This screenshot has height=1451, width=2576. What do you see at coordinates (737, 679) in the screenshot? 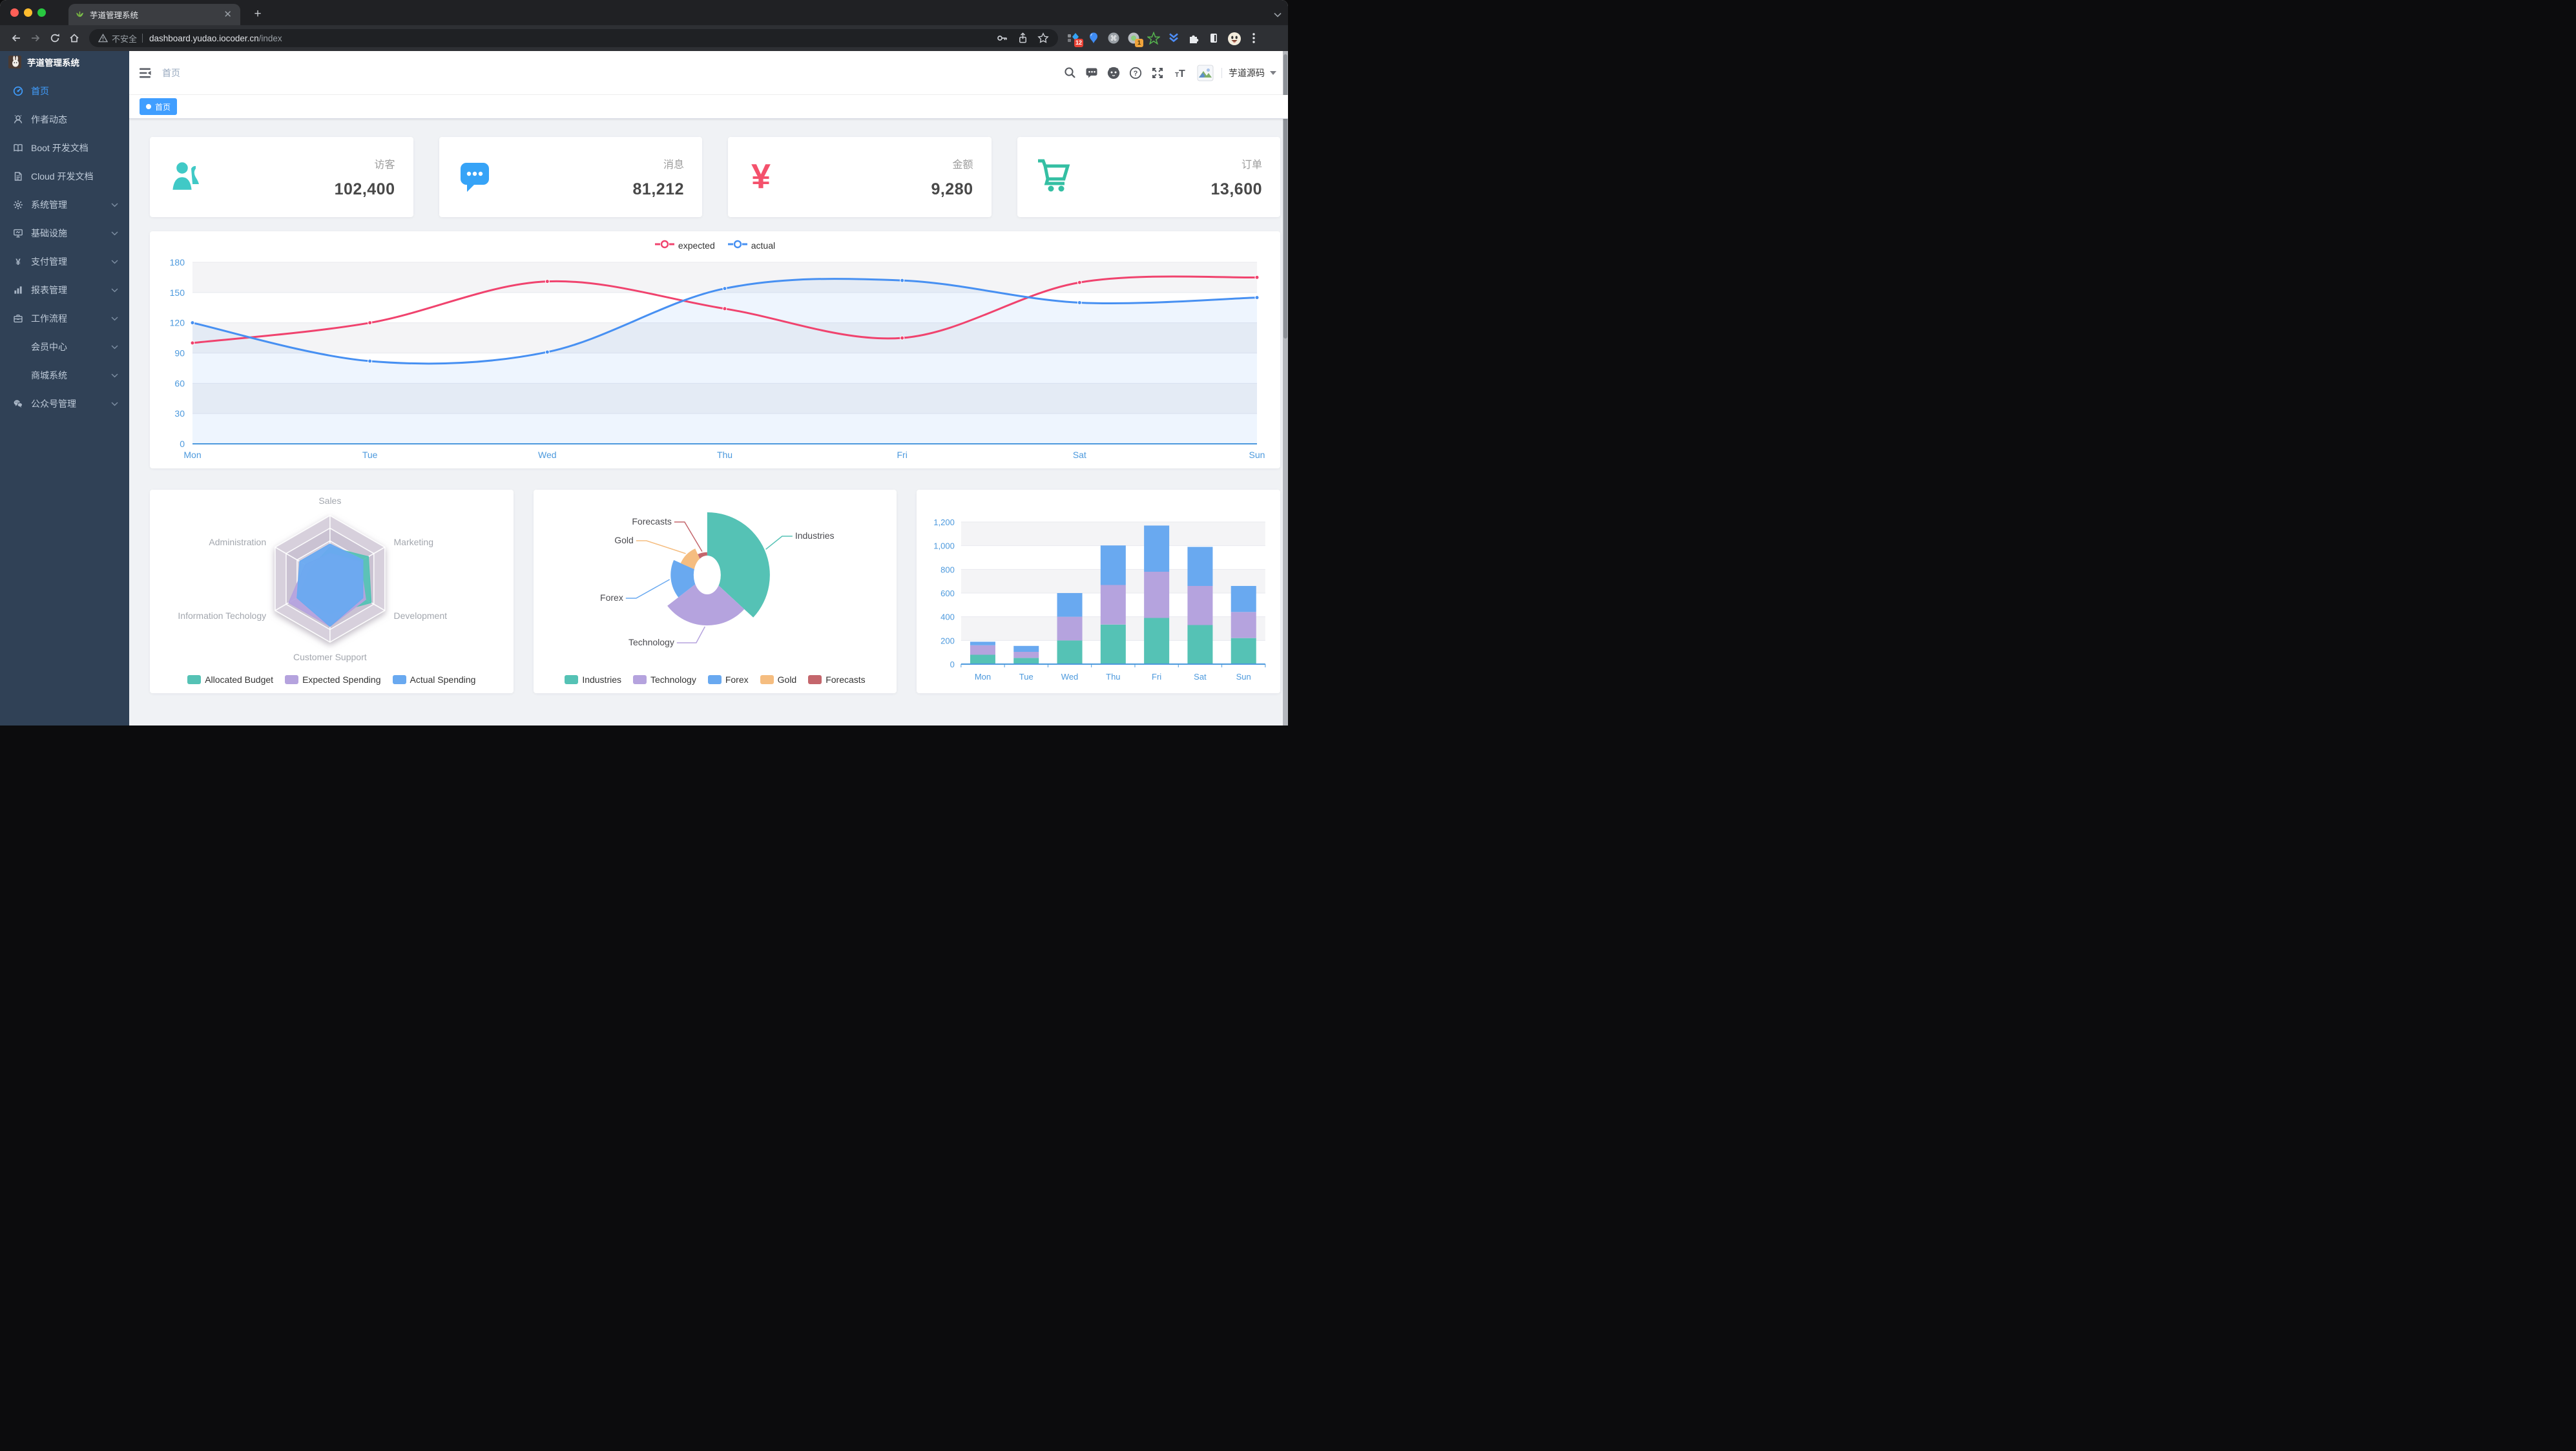
I see `legend-label: Forex` at bounding box center [737, 679].